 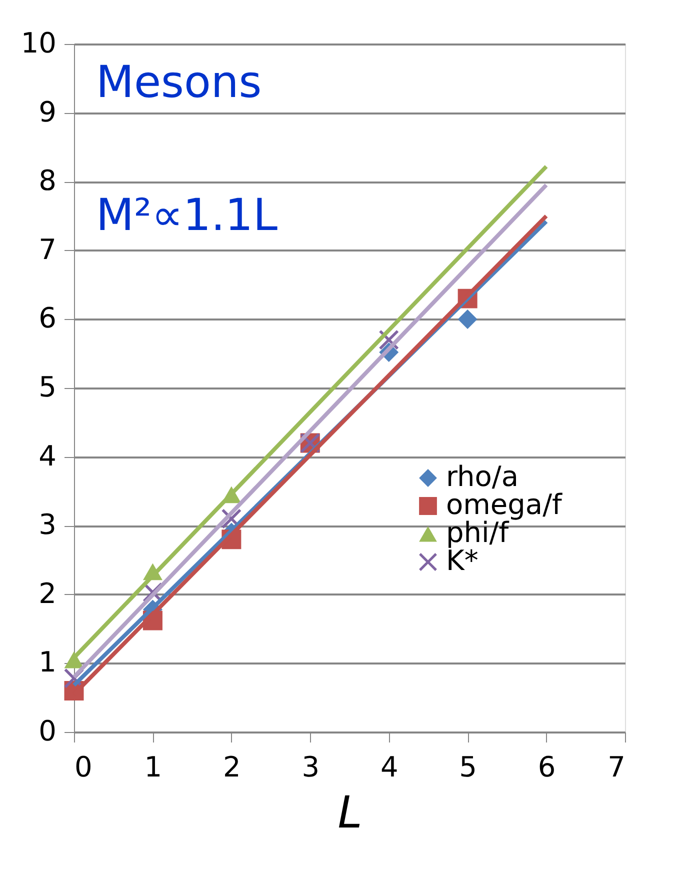 I want to click on y-tick-label: 1, so click(x=47, y=662).